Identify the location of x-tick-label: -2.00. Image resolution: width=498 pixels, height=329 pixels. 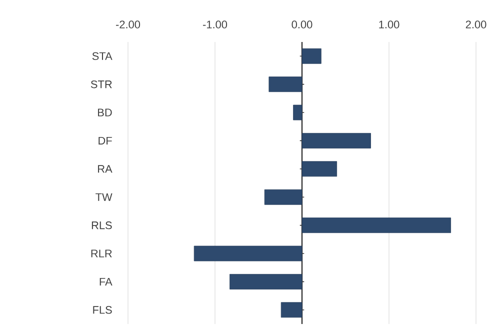
(128, 24).